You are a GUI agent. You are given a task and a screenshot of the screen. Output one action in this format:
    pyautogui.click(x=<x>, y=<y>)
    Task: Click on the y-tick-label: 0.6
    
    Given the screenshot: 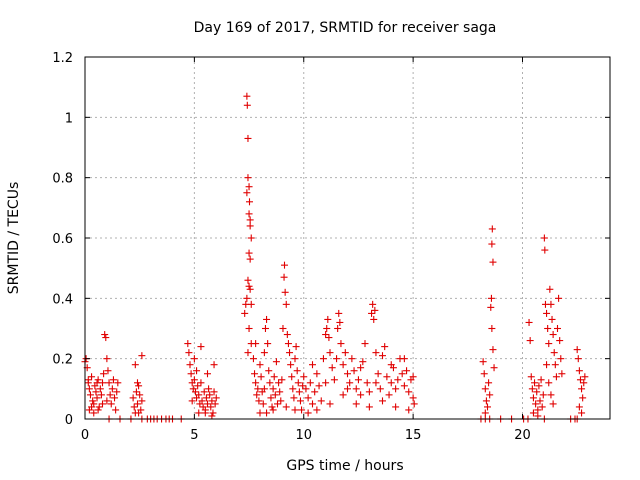 What is the action you would take?
    pyautogui.click(x=62, y=239)
    